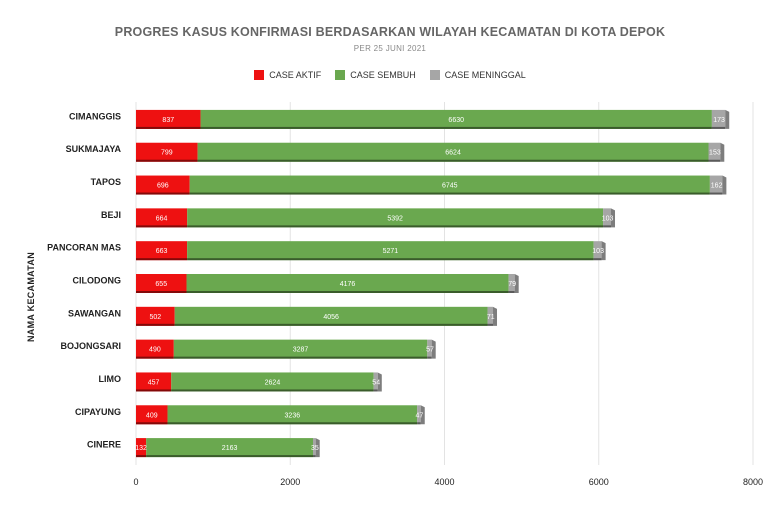 The width and height of the screenshot is (780, 513). I want to click on category-label: SUKMAJAYA, so click(94, 149).